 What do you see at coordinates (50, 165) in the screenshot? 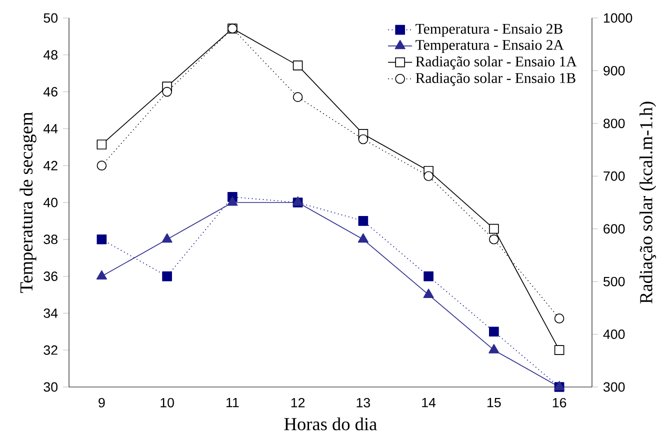
I see `y-tick-label: 42` at bounding box center [50, 165].